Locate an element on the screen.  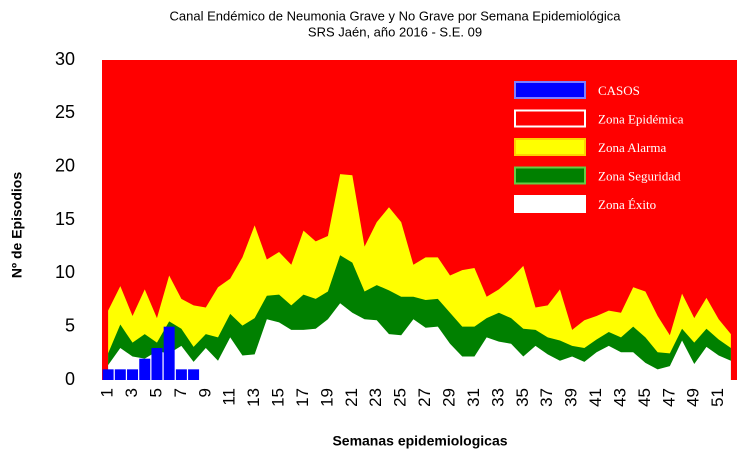
x-tick-label: 5 is located at coordinates (155, 392).